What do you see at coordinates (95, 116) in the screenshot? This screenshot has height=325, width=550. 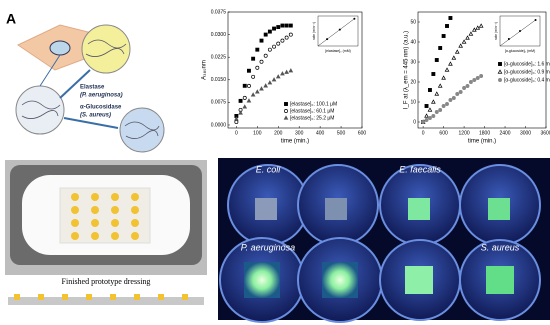 I see `enzyme-source: (S. aureus)` at bounding box center [95, 116].